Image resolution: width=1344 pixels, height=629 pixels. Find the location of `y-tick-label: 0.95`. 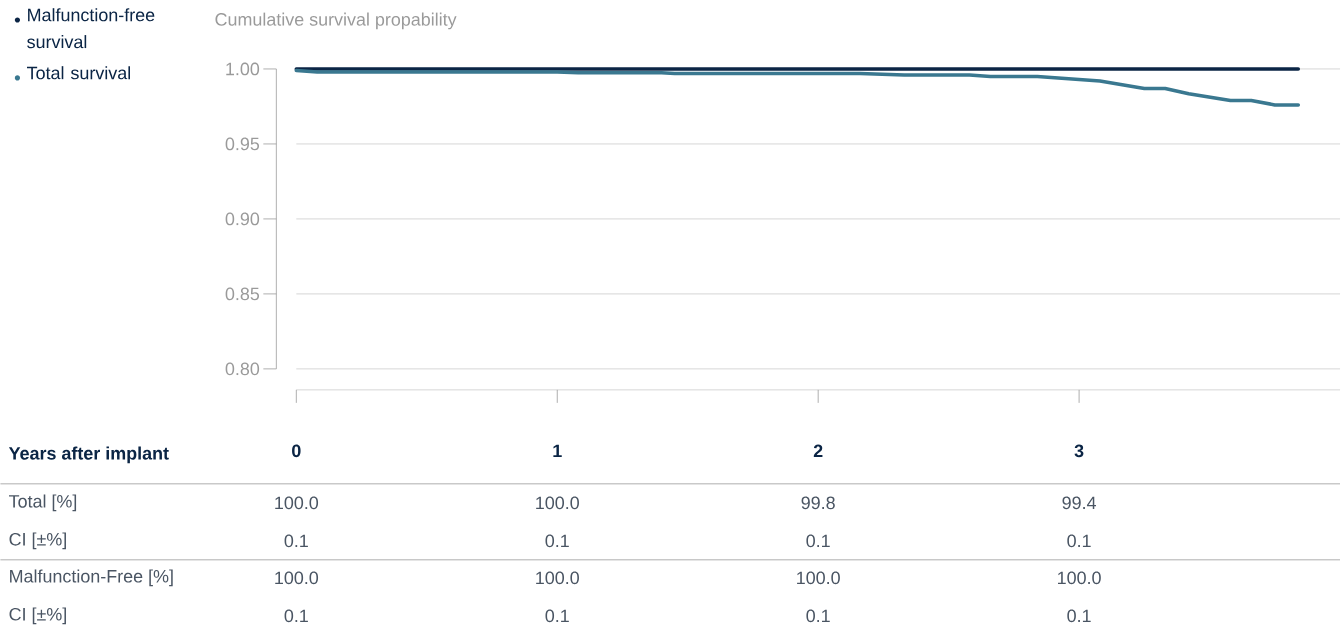

y-tick-label: 0.95 is located at coordinates (242, 144).